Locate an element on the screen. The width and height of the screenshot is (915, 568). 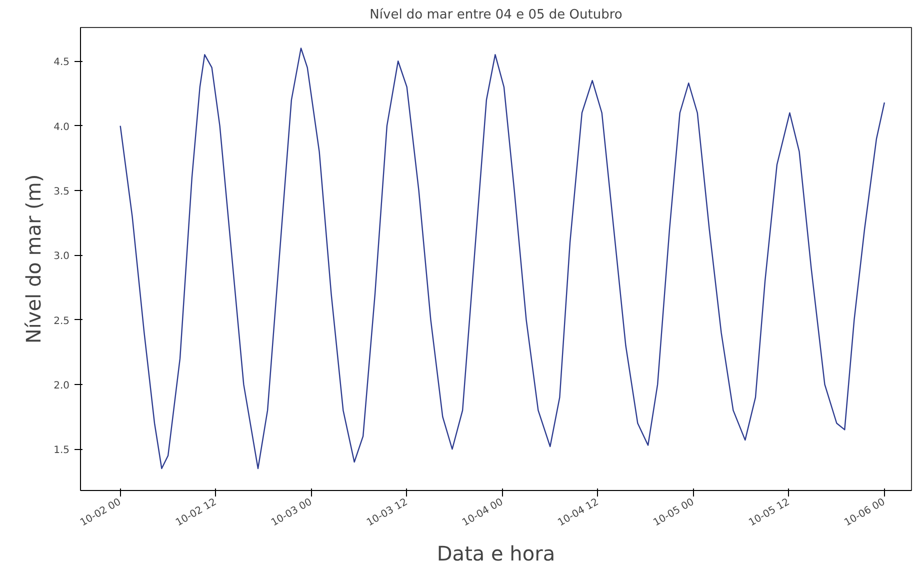
x-axis-title: Data e hora is located at coordinates (496, 554).